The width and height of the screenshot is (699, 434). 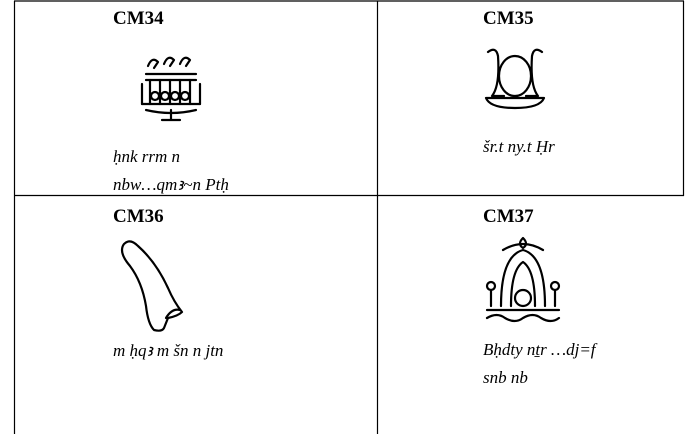 What do you see at coordinates (138, 18) in the screenshot?
I see `sign-code: CM34` at bounding box center [138, 18].